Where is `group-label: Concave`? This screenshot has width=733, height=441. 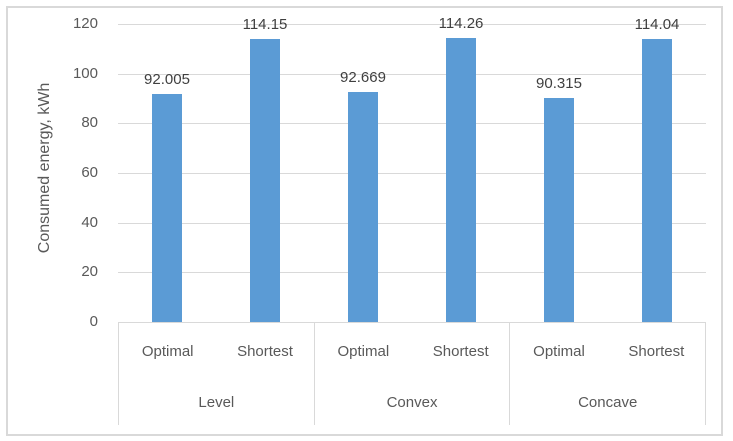 group-label: Concave is located at coordinates (608, 402).